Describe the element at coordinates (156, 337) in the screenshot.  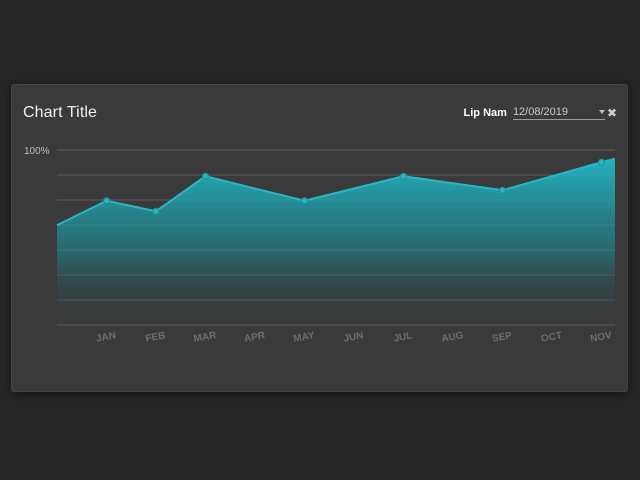
I see `x-tick-label: FEB` at that location.